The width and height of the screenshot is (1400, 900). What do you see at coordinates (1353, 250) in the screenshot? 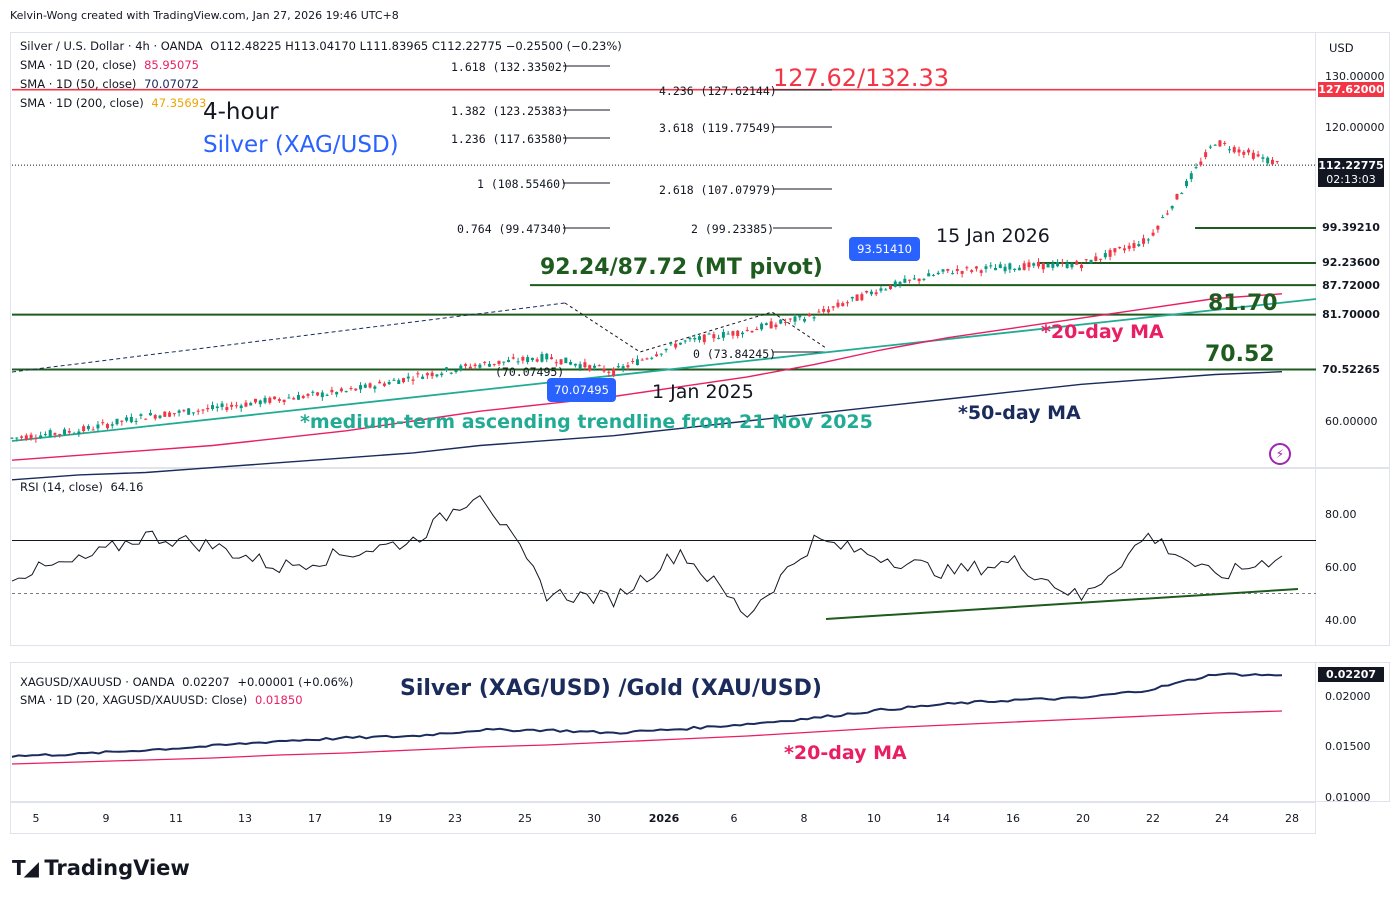
I see `price-axis` at bounding box center [1353, 250].